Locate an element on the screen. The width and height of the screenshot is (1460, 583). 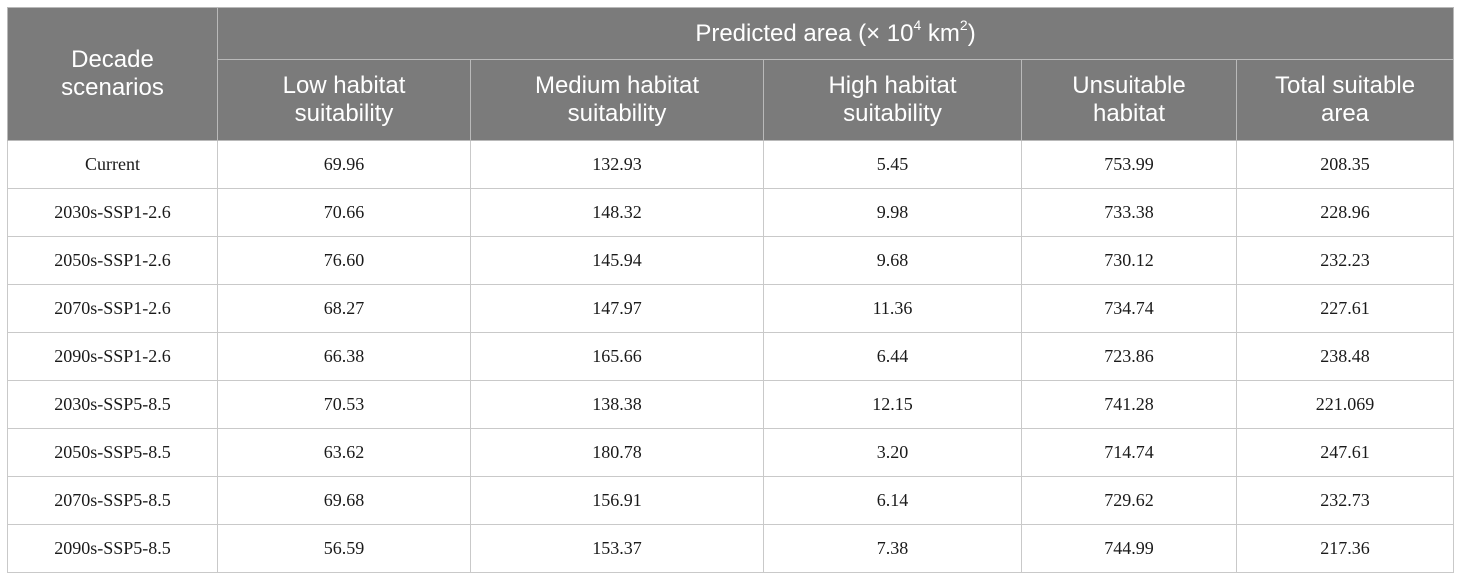
group-header-cell: Predicted area (× 104 km2) is located at coordinates (835, 33).